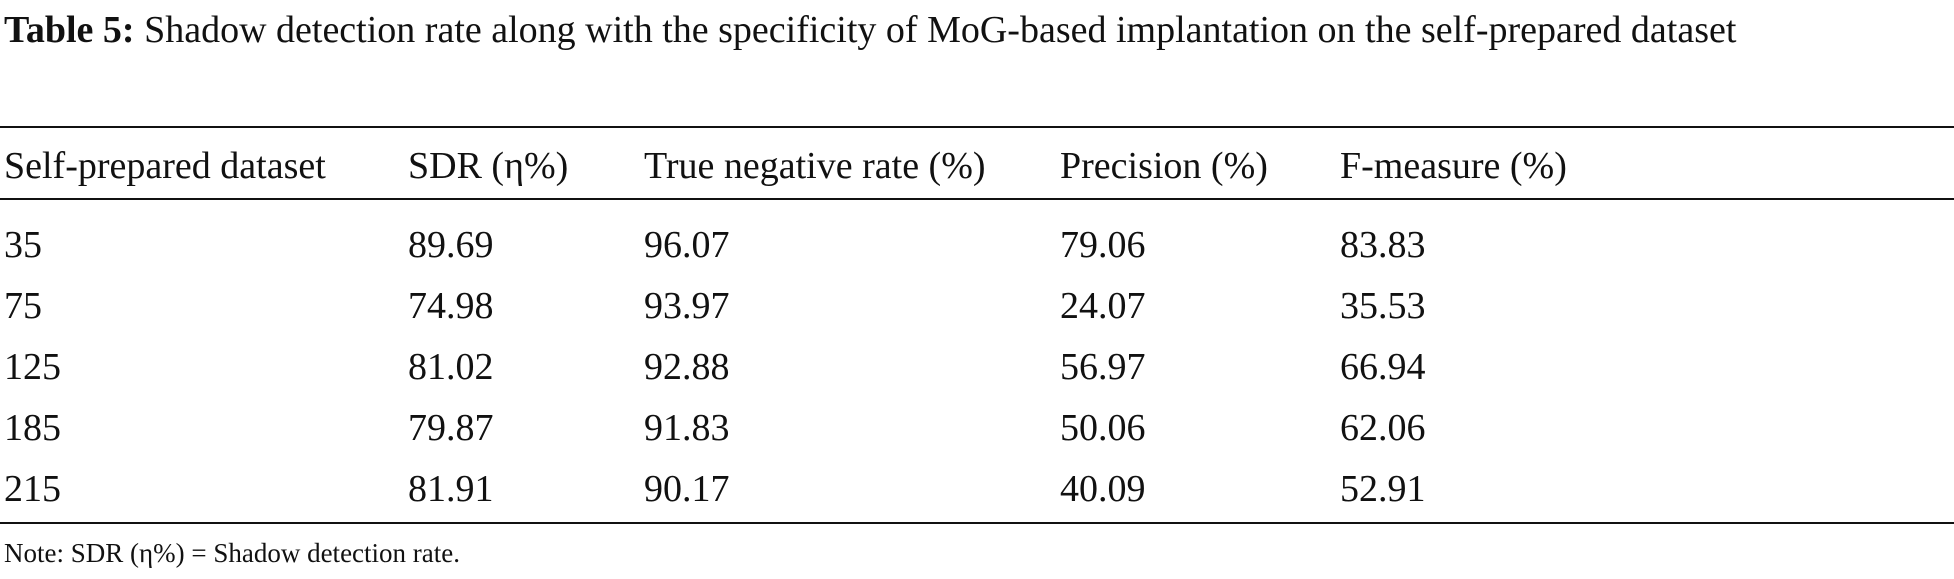 The height and width of the screenshot is (579, 1954). Describe the element at coordinates (32, 366) in the screenshot. I see `cell-dataset: 125` at that location.